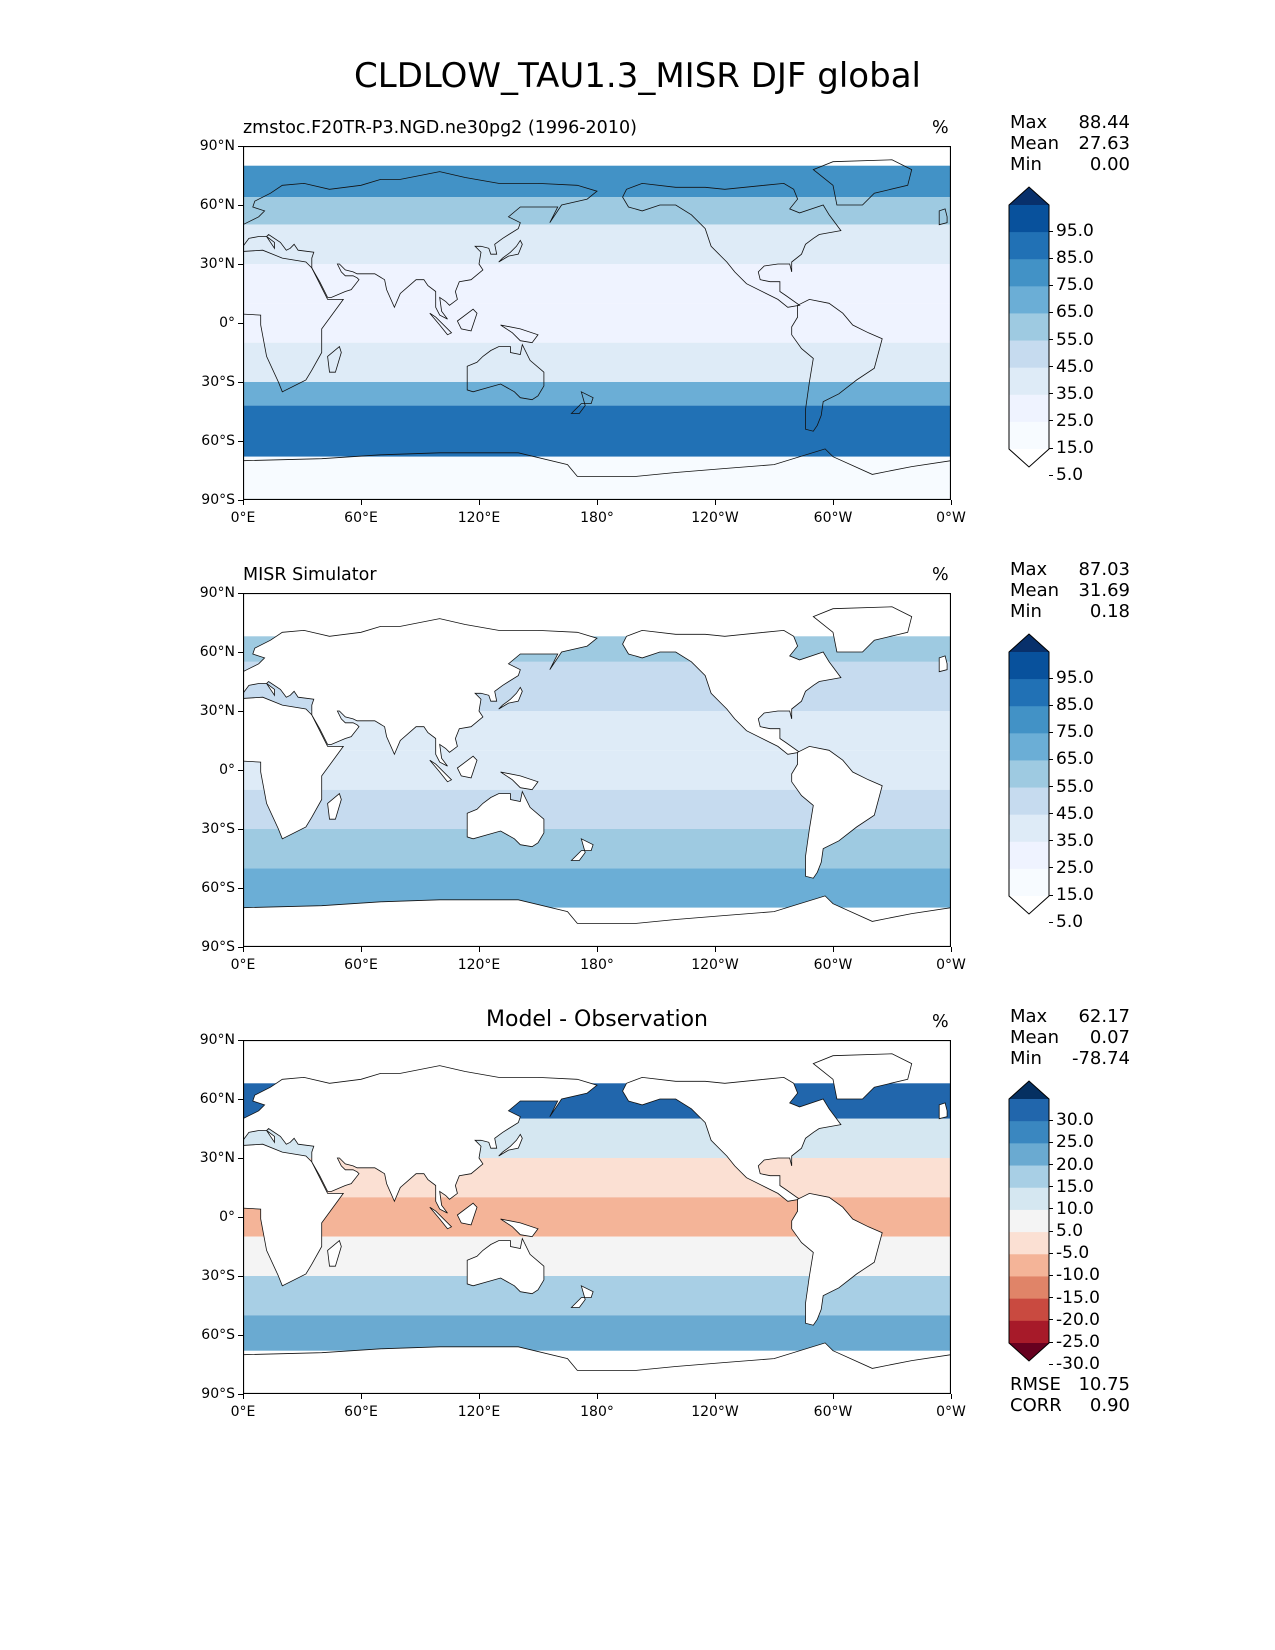 This screenshot has height=1650, width=1275. What do you see at coordinates (217, 593) in the screenshot?
I see `y-tick-label: 90°N` at bounding box center [217, 593].